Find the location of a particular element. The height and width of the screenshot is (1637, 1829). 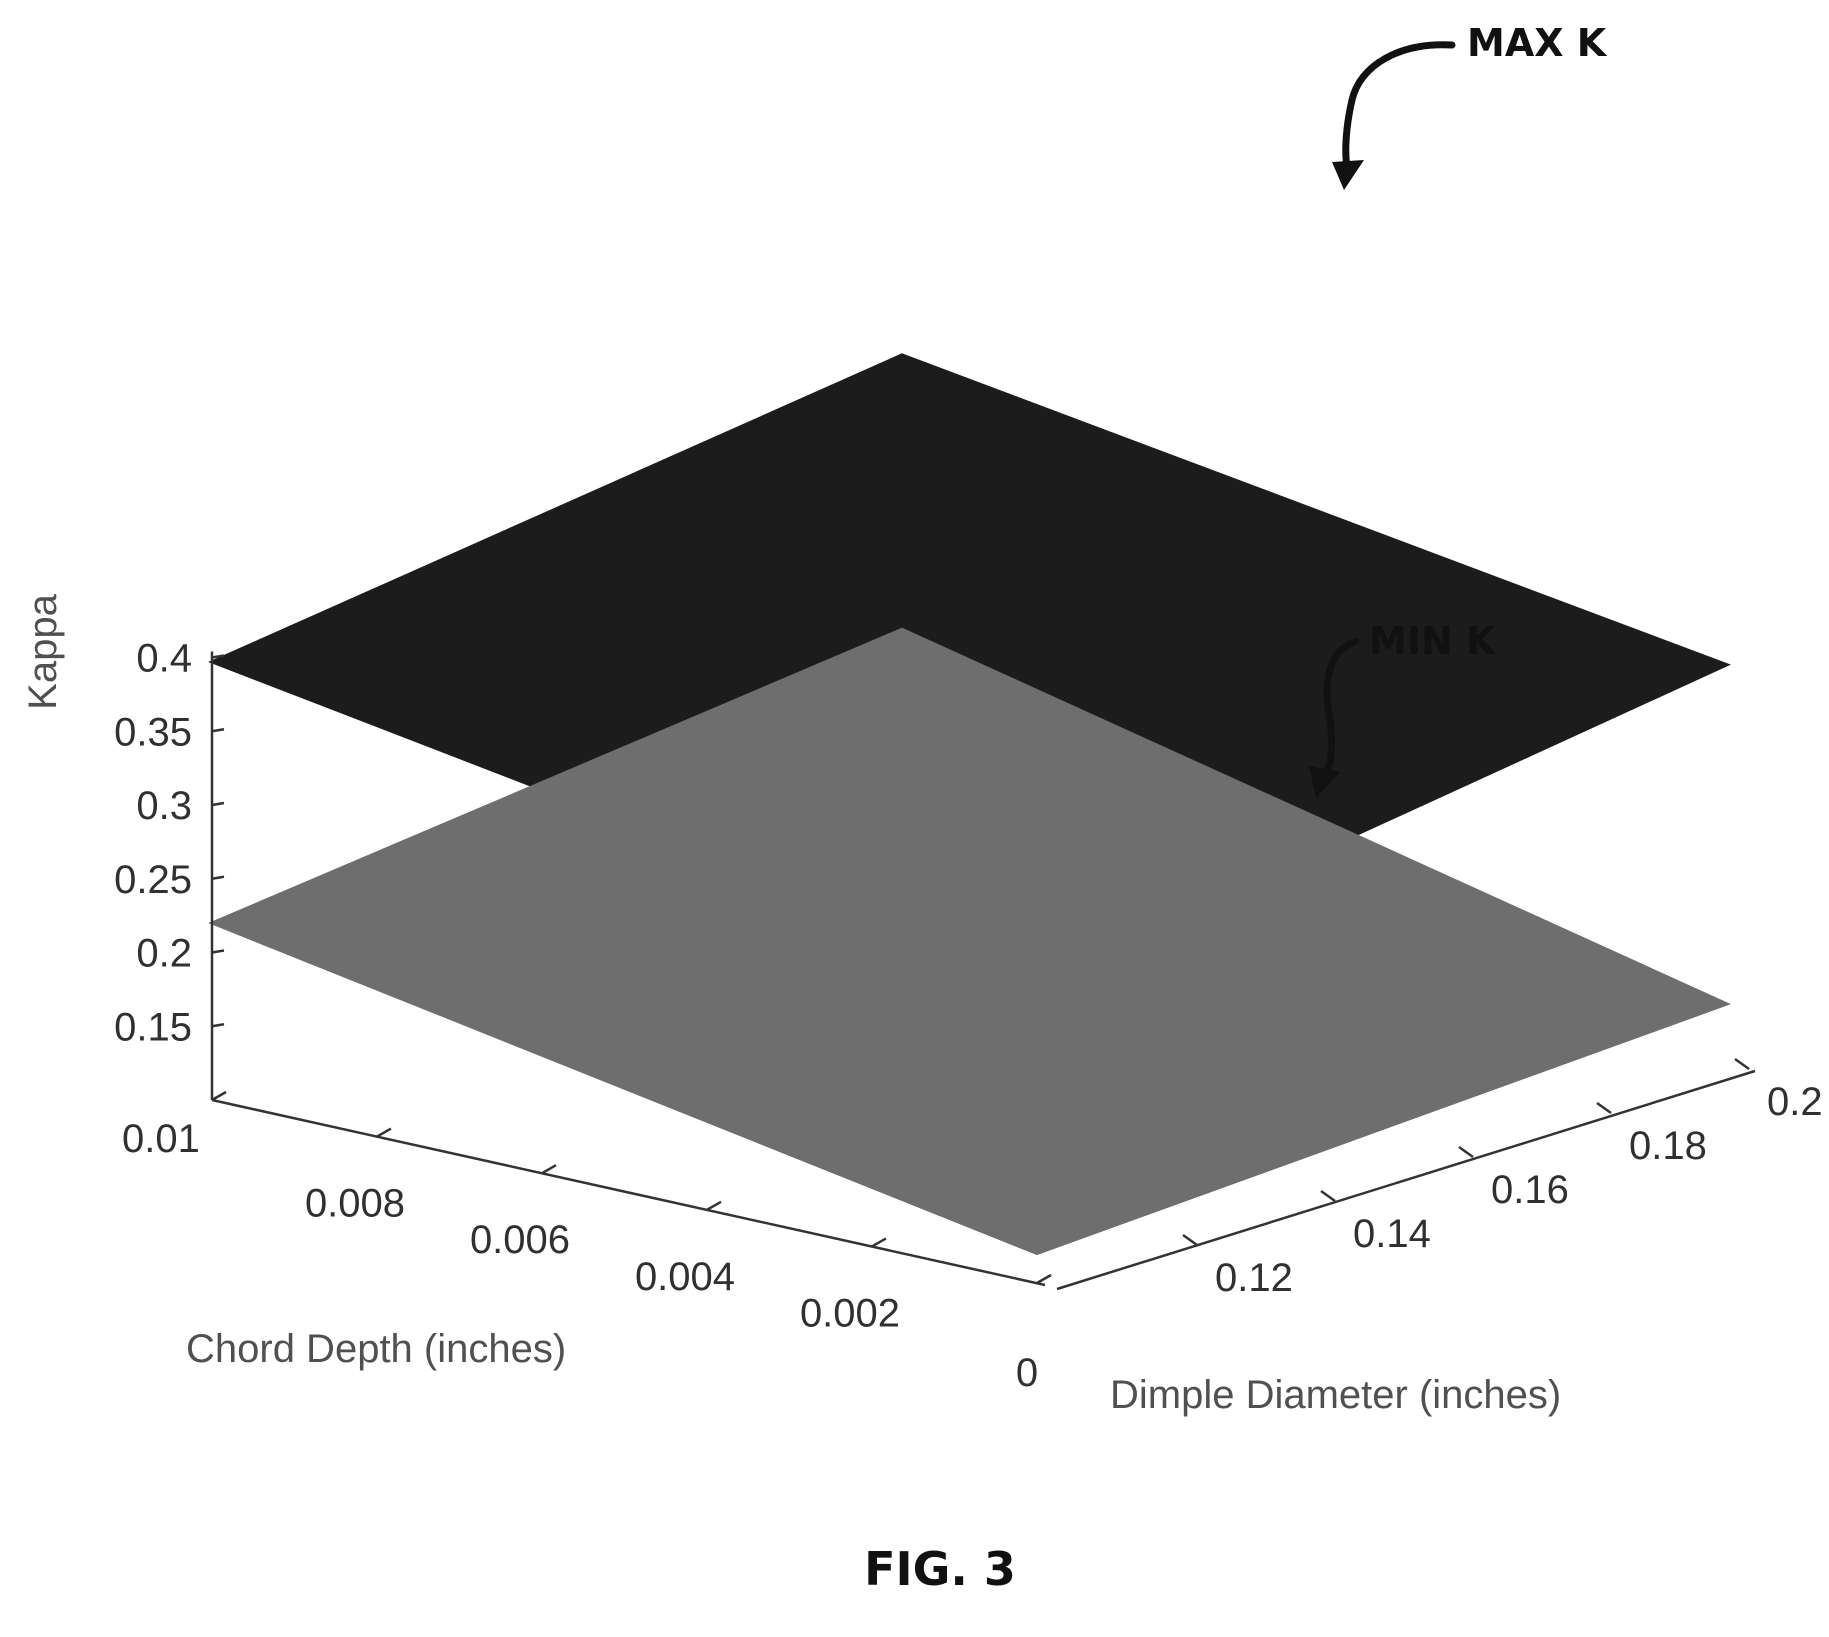

y-tick-label: 0.18 is located at coordinates (1668, 1146).